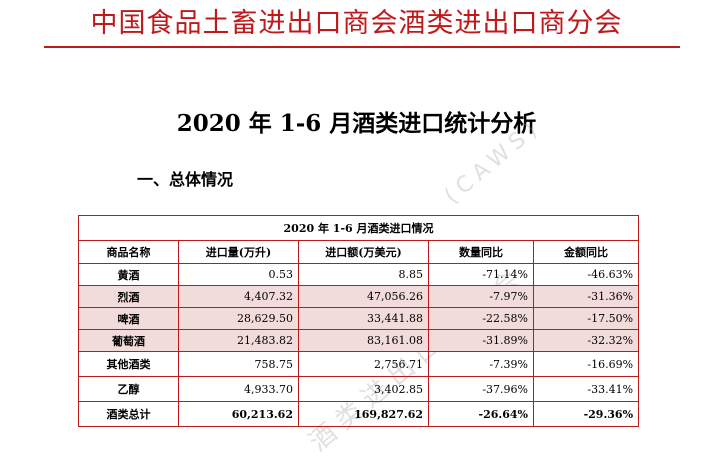  I want to click on import-value: 3,402.85, so click(363, 389).